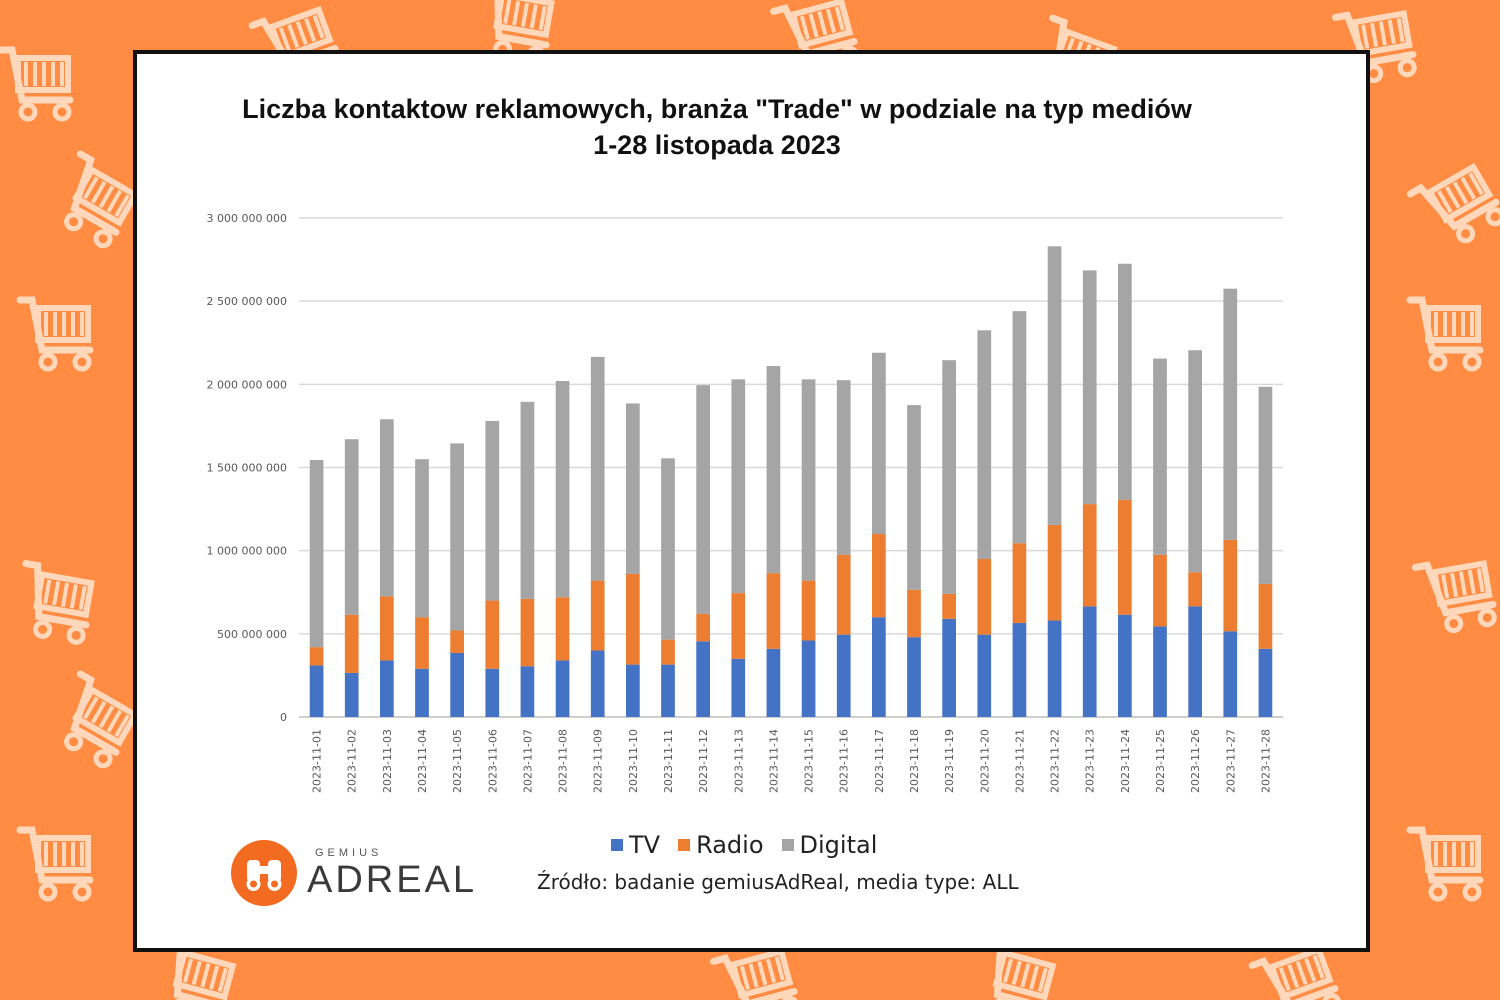 The height and width of the screenshot is (1000, 1500). I want to click on x-tick-label: 2023-11-17, so click(879, 761).